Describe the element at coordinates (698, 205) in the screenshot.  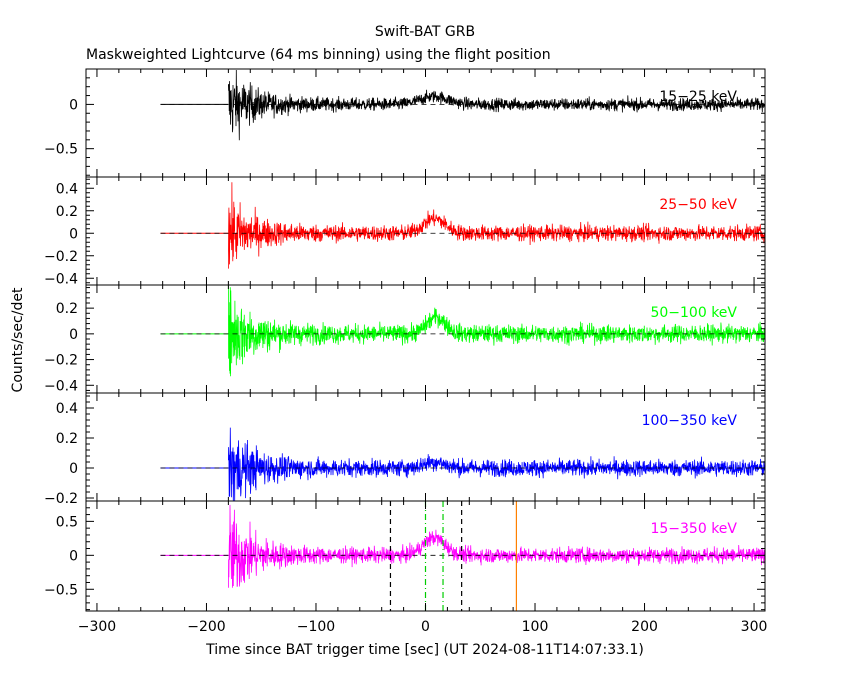
I see `band-label: 25−50 keV` at that location.